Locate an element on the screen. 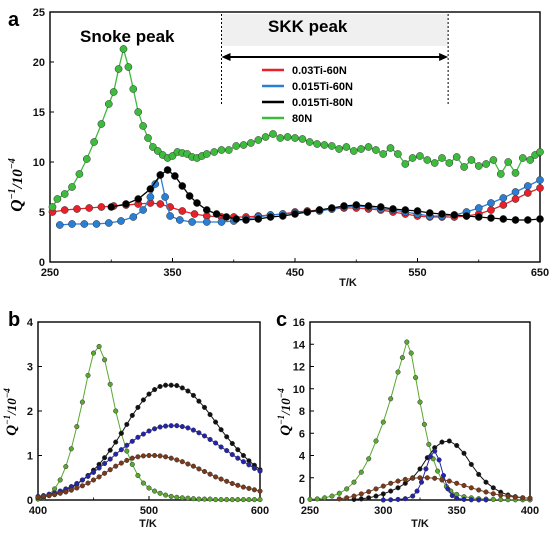 The width and height of the screenshot is (550, 534). y-tick-label: 4 is located at coordinates (30, 323).